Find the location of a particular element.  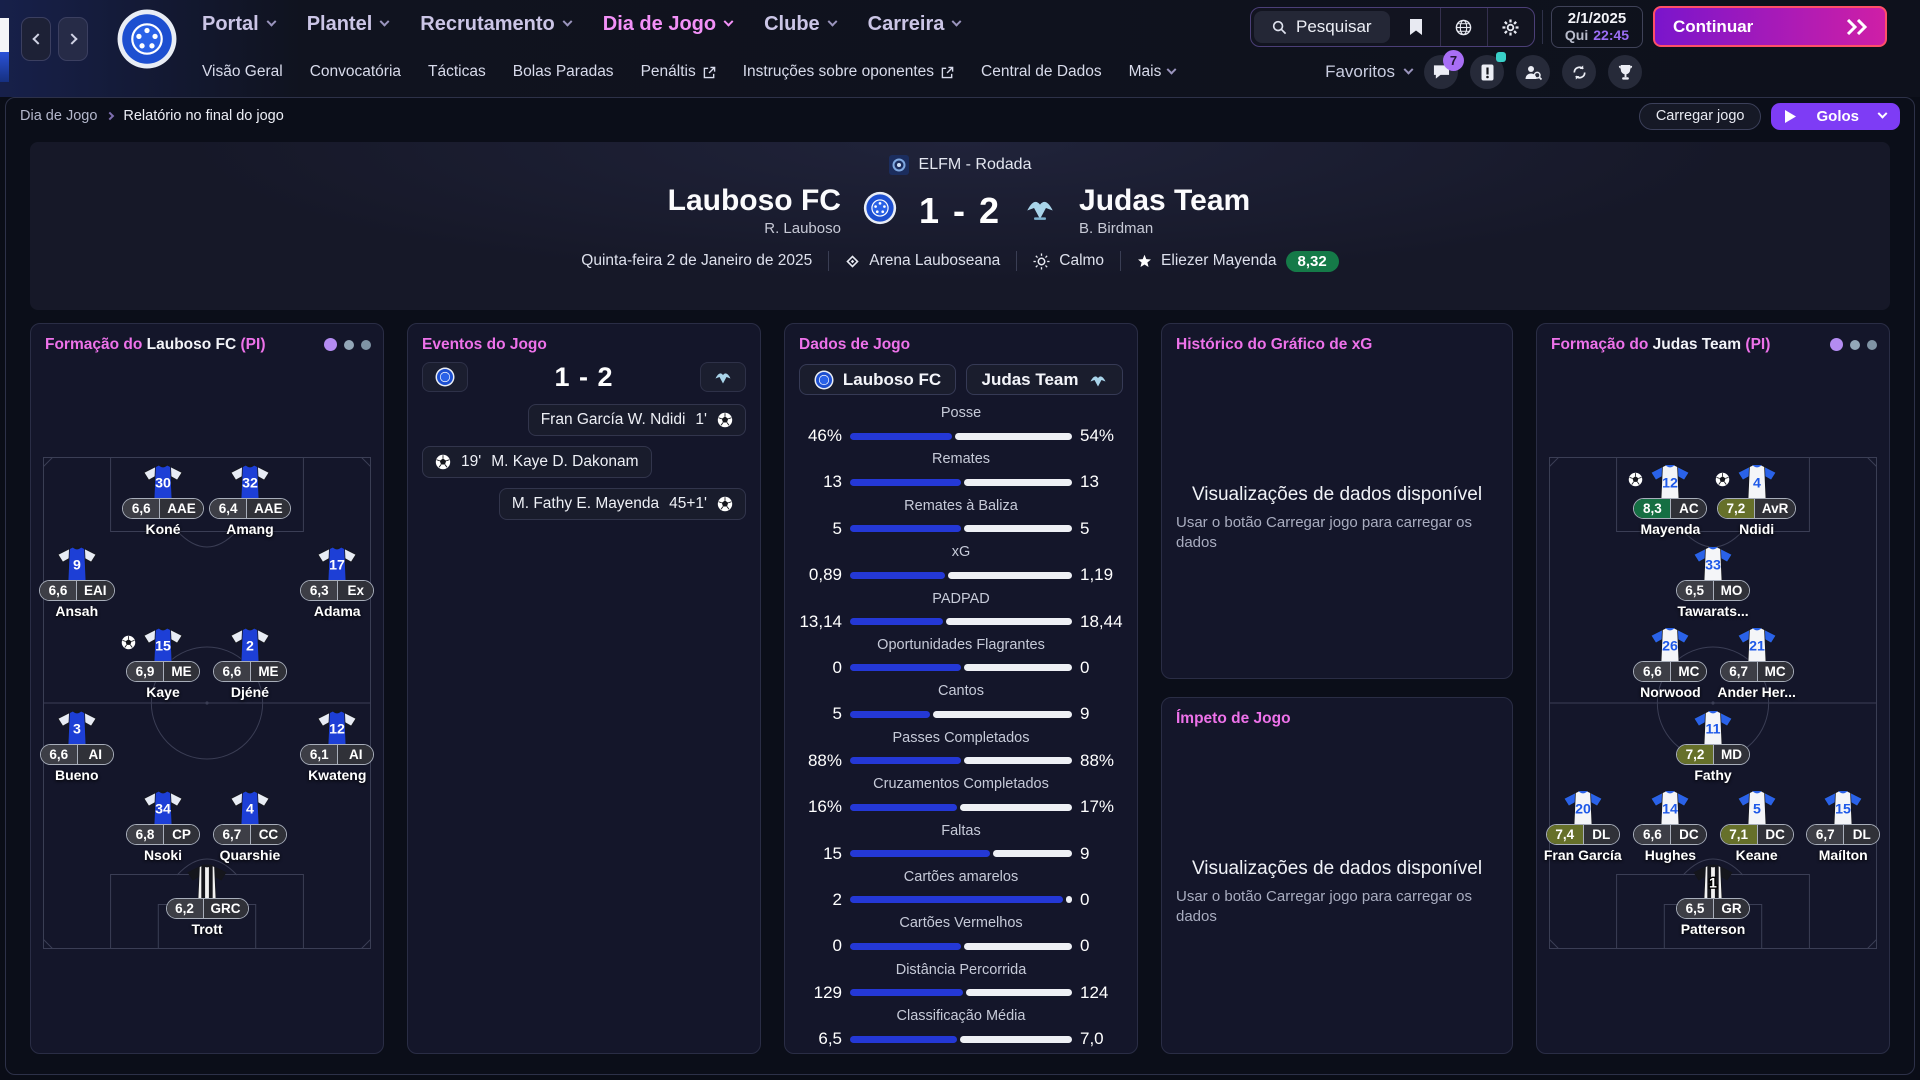

event-item: M. Fathy E. Mayenda 45+1' is located at coordinates (622, 504).